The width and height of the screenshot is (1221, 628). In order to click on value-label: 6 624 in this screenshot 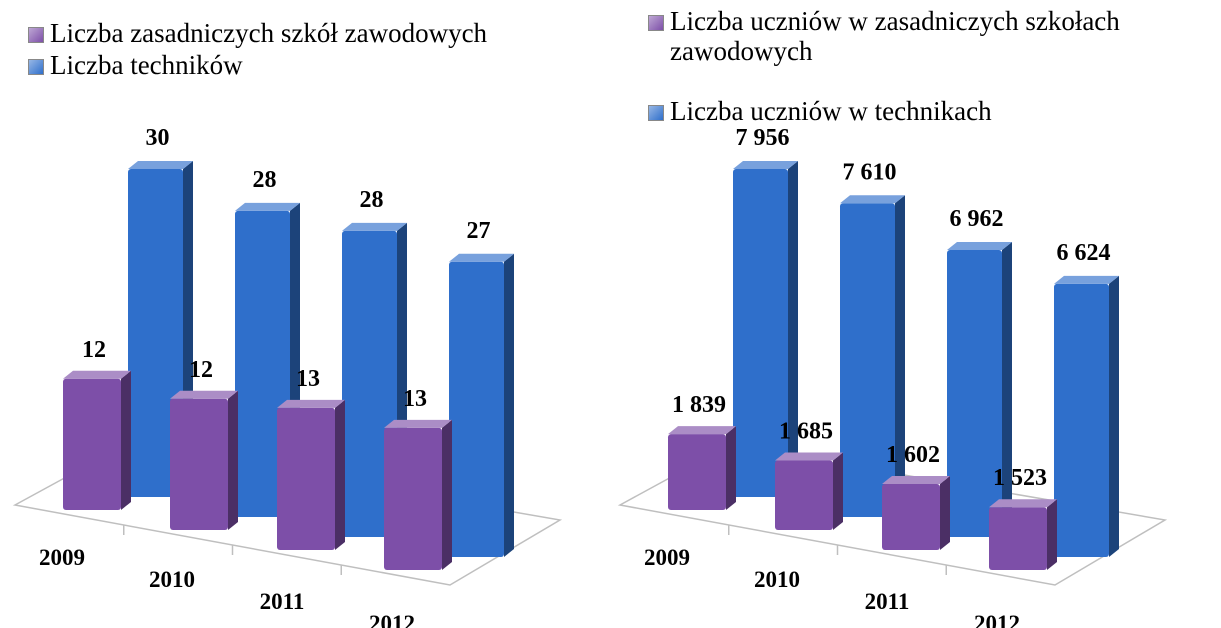, I will do `click(1084, 253)`.